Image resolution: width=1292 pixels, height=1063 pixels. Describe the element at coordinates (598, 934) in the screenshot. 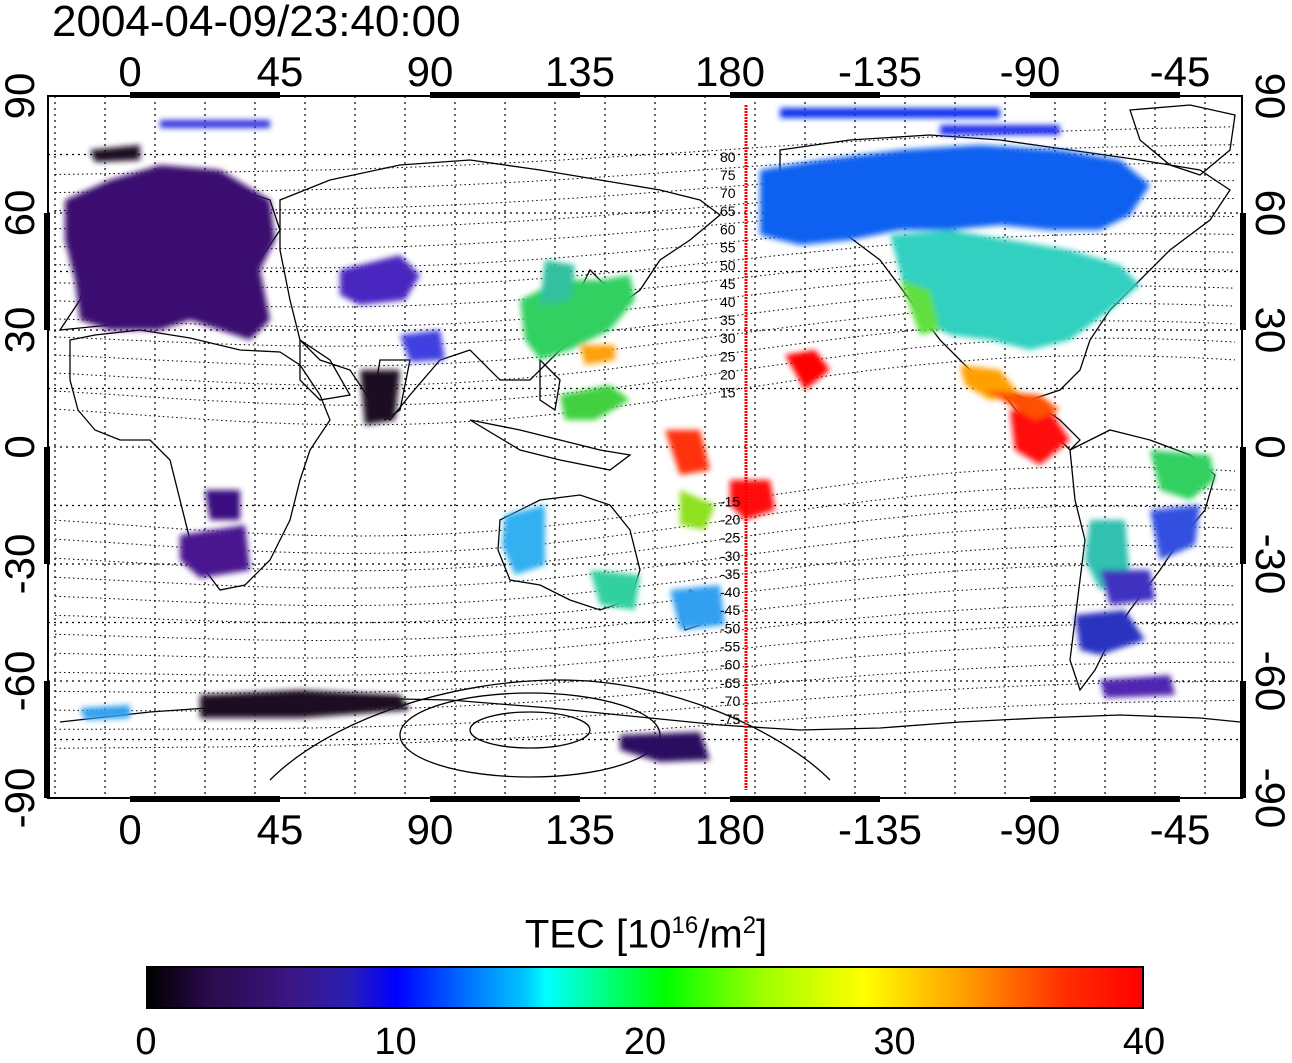

I see `colorbar-title-main: TEC [10` at that location.